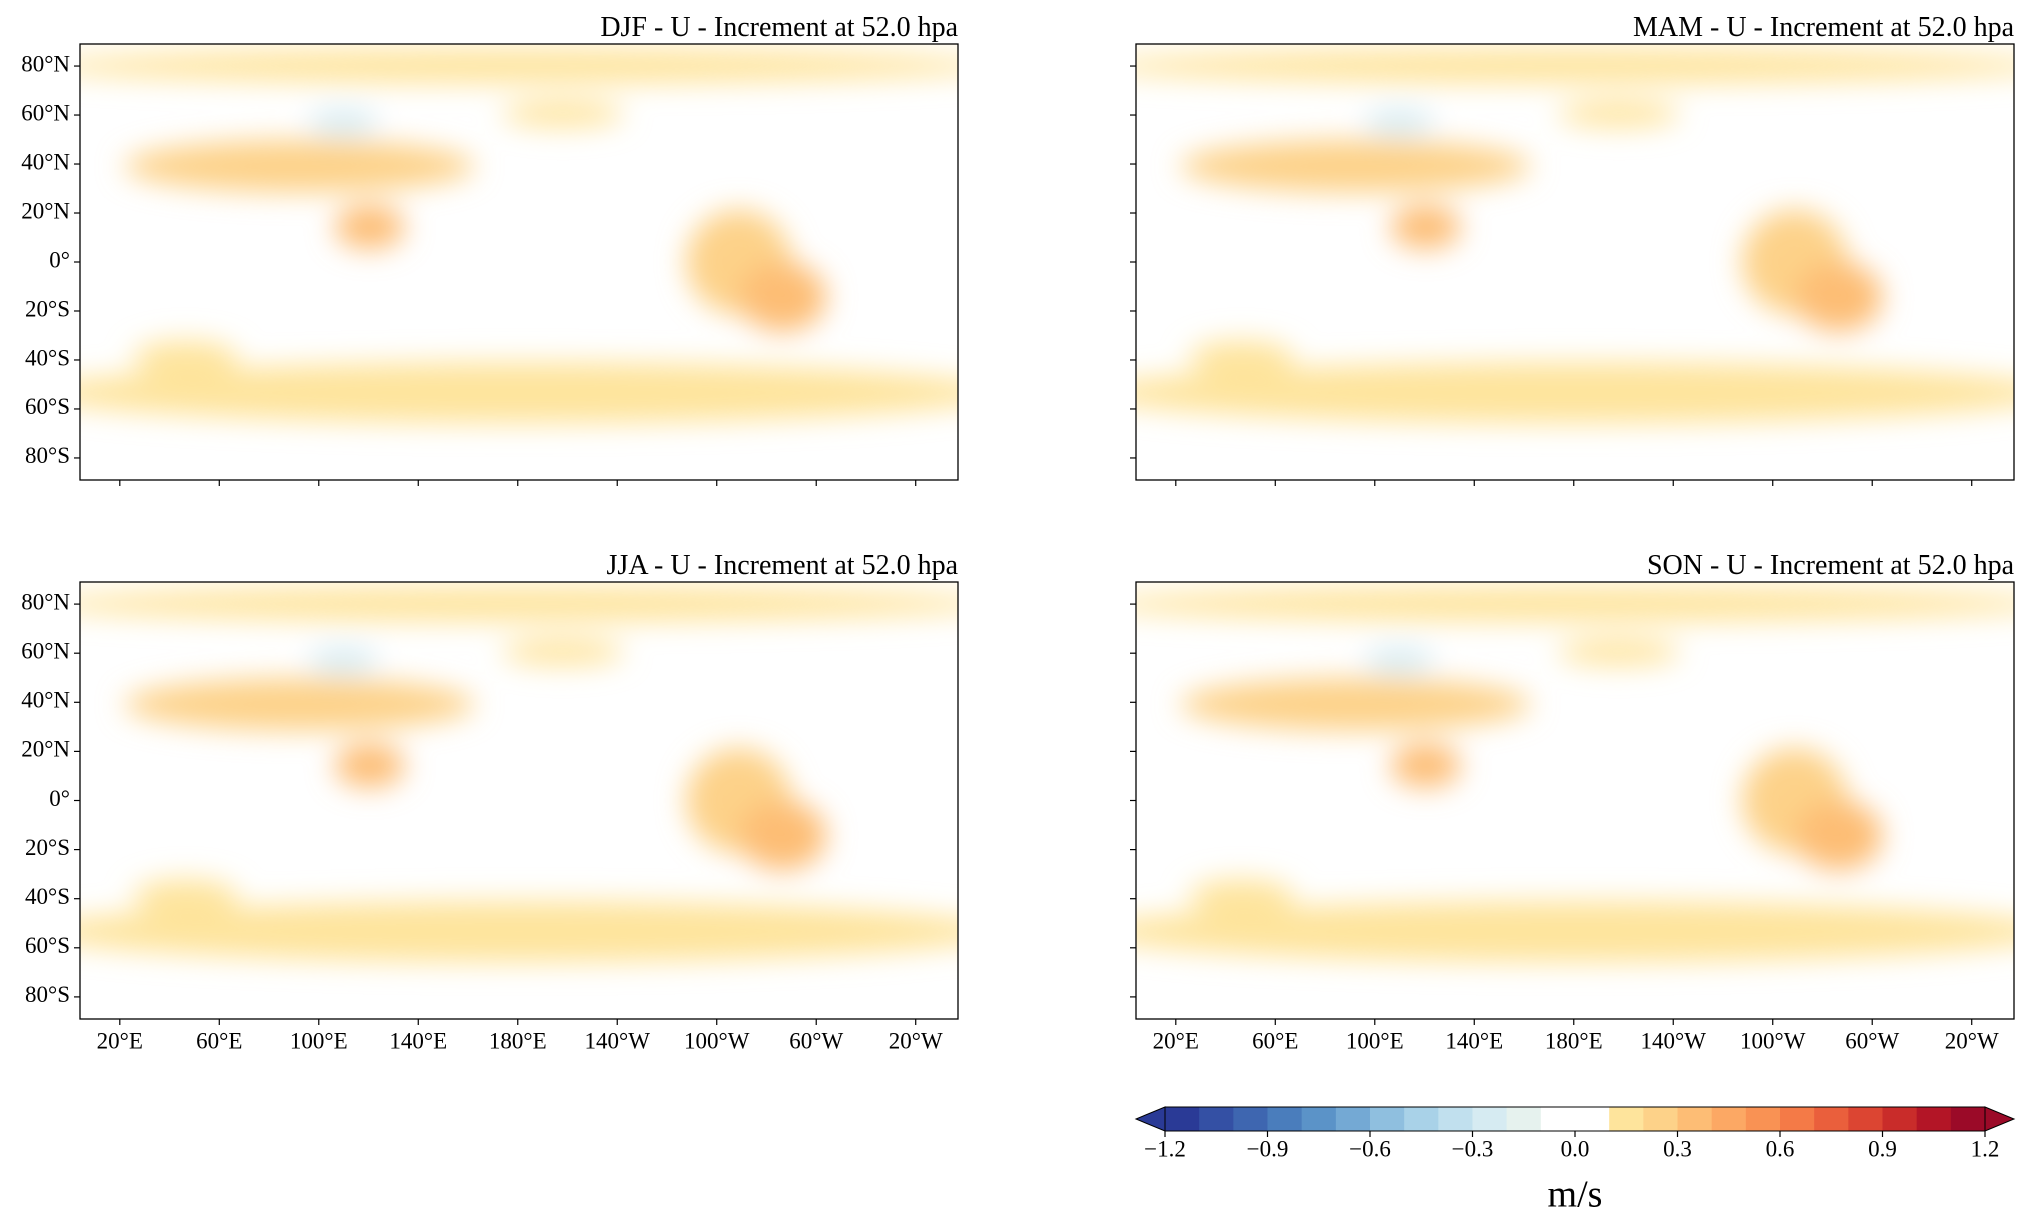 The width and height of the screenshot is (2025, 1232). What do you see at coordinates (1165, 1148) in the screenshot?
I see `colorbar-tick-label: −1.2` at bounding box center [1165, 1148].